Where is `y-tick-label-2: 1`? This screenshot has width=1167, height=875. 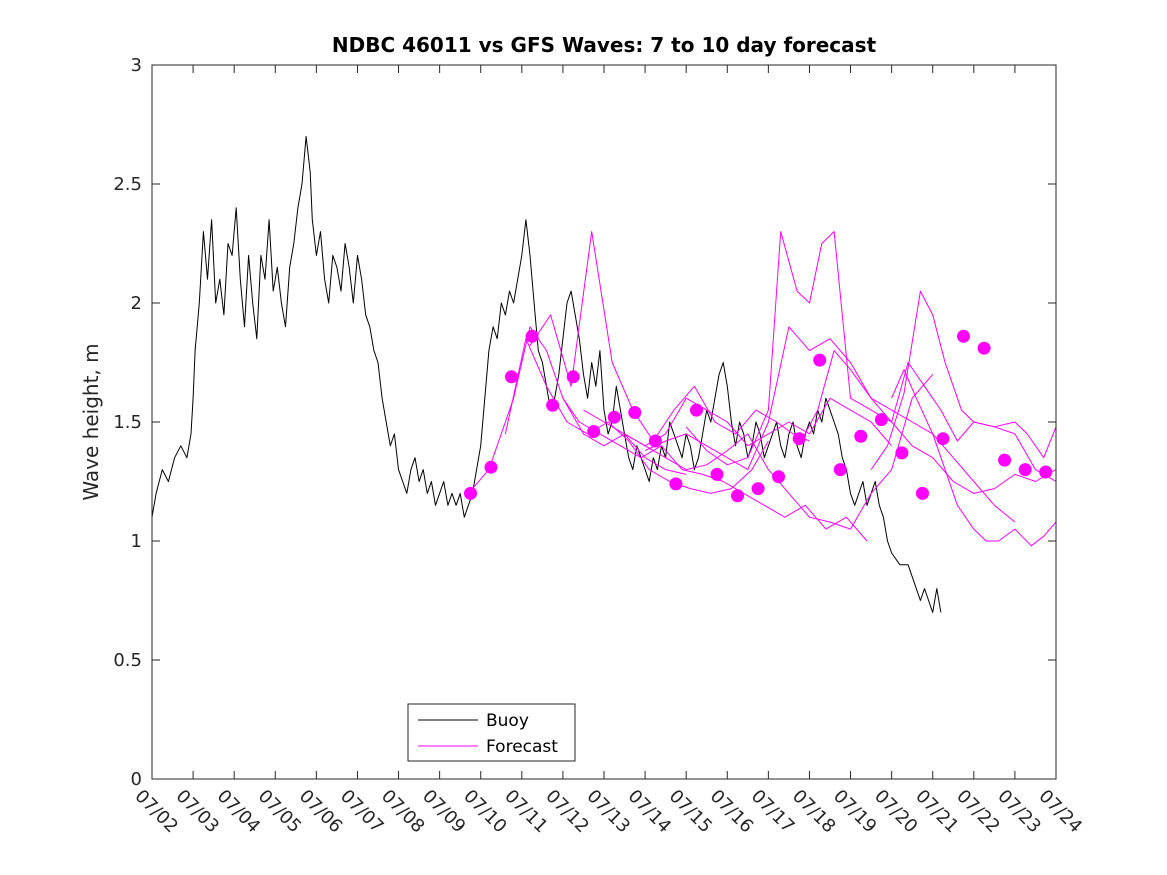
y-tick-label-2: 1 is located at coordinates (136, 541).